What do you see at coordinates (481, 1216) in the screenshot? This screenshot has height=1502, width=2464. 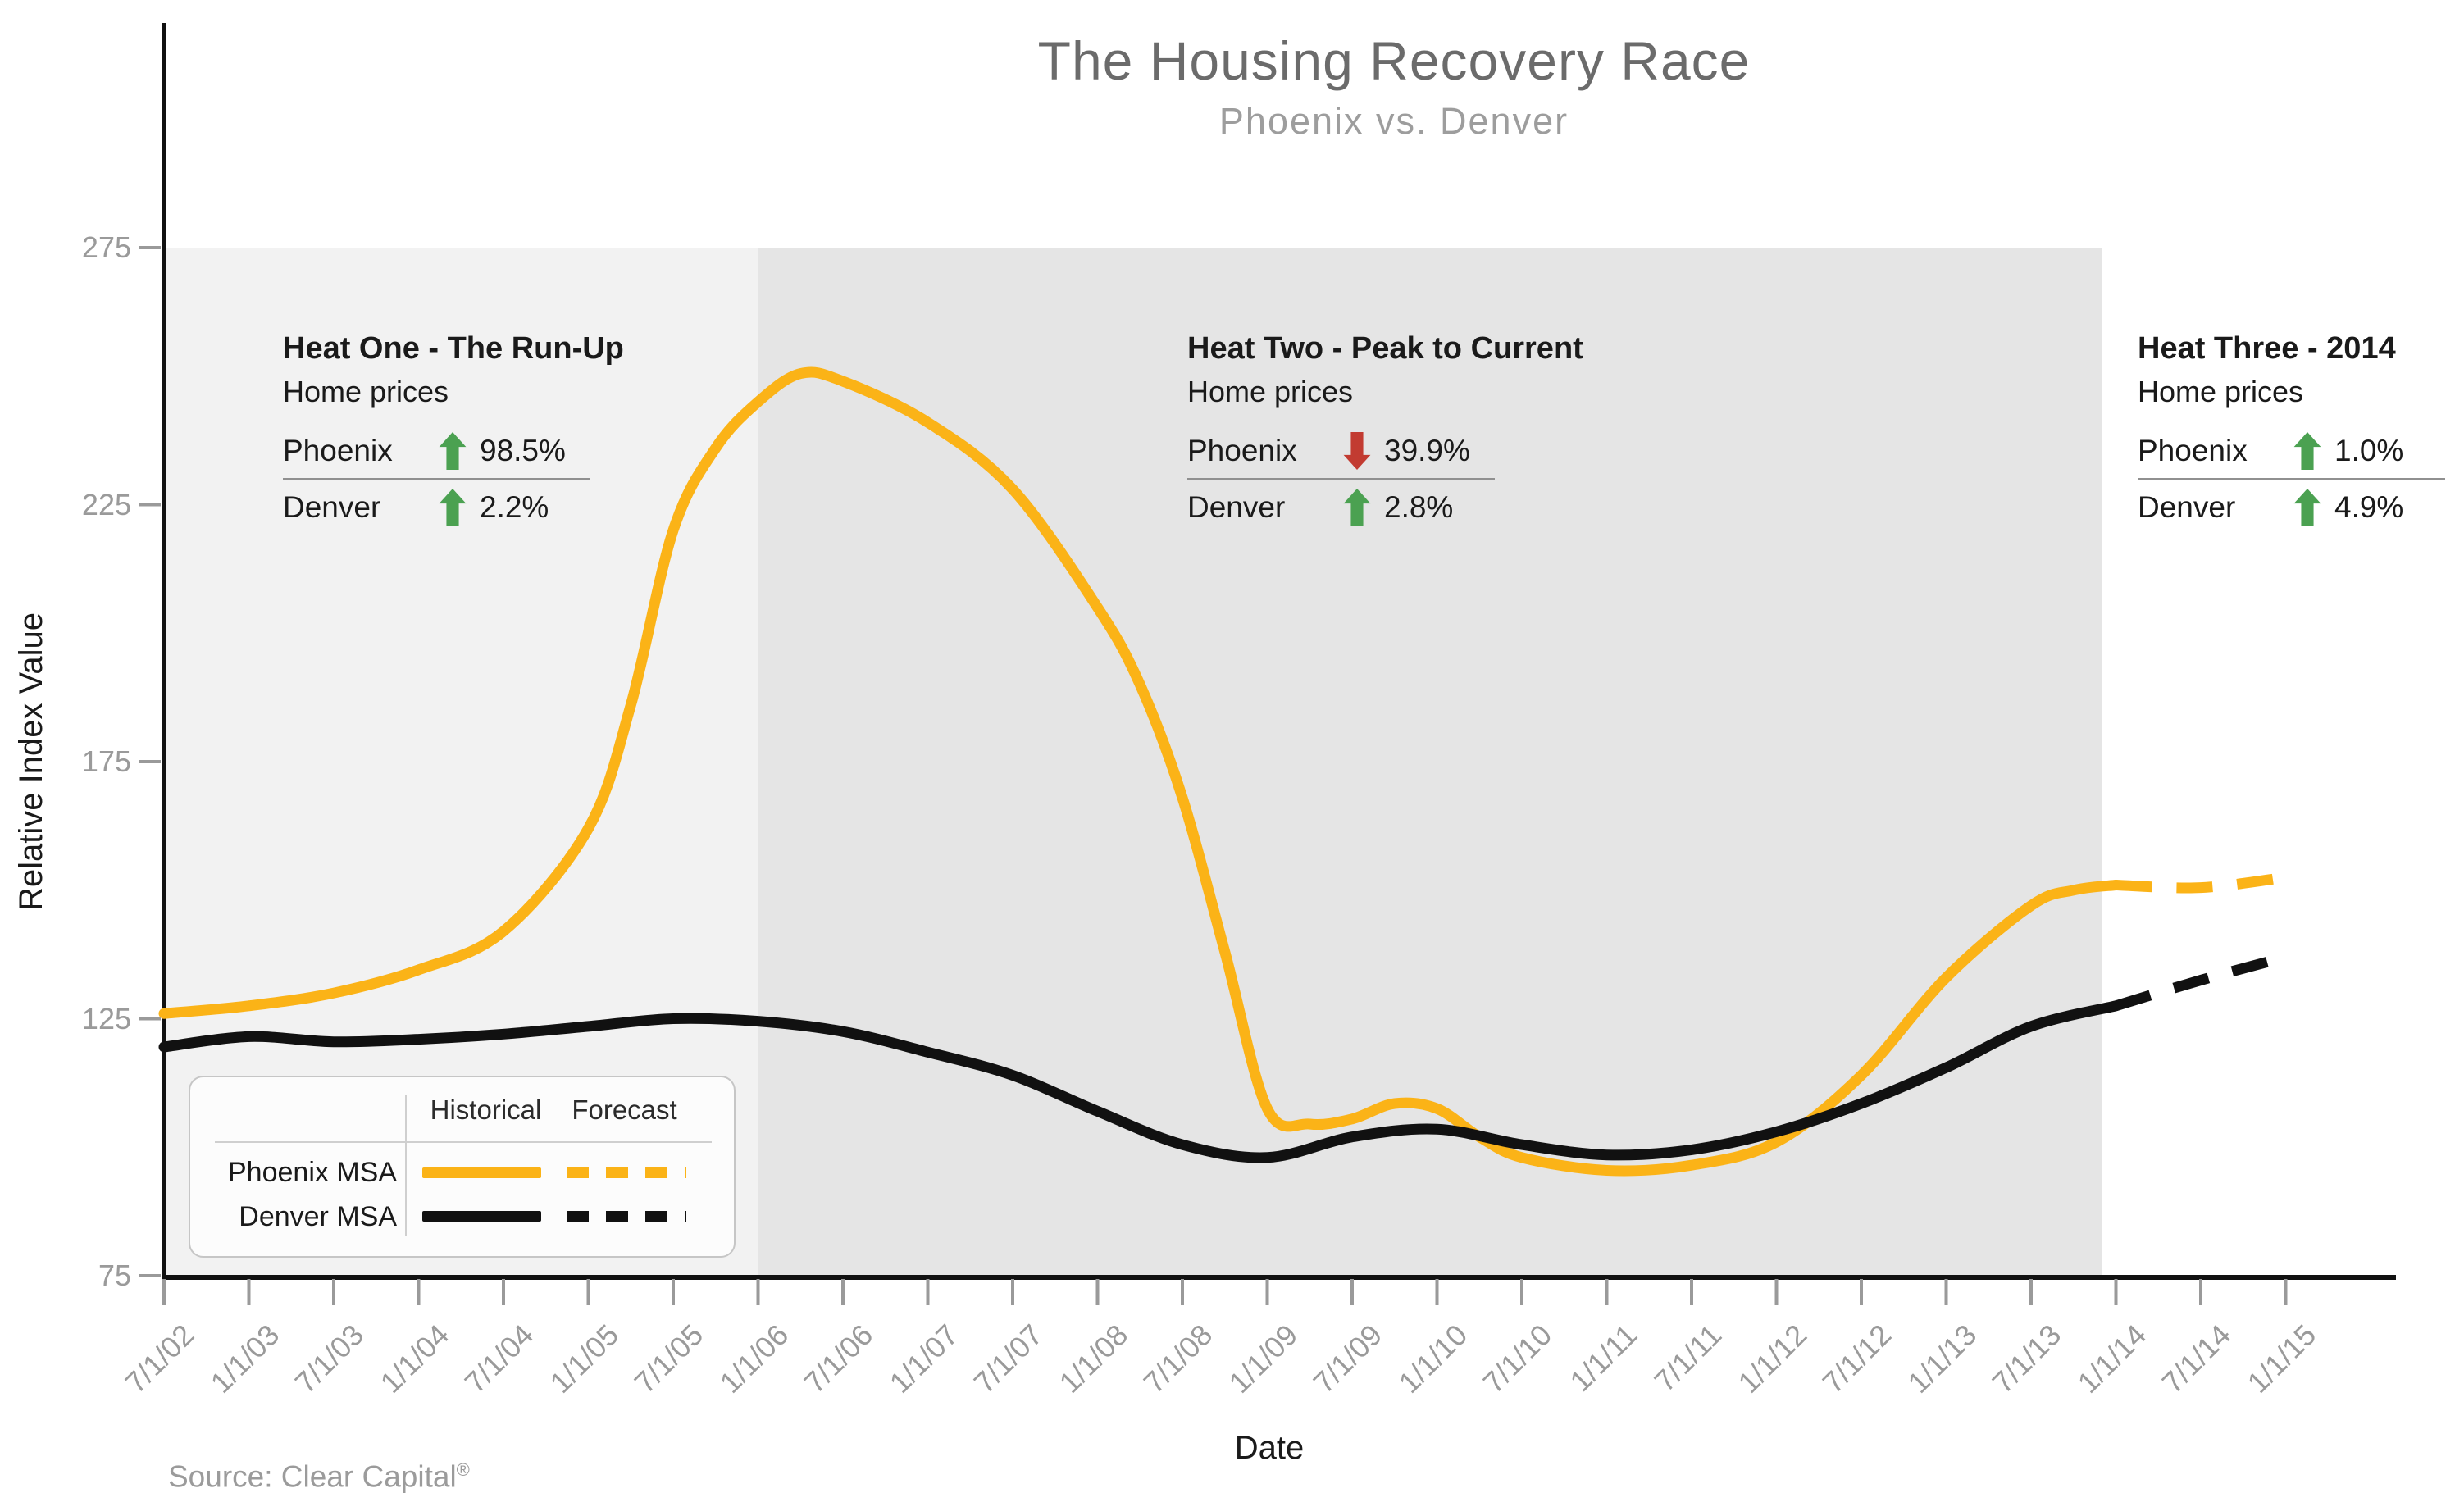 I see `denver-historical-swatch` at bounding box center [481, 1216].